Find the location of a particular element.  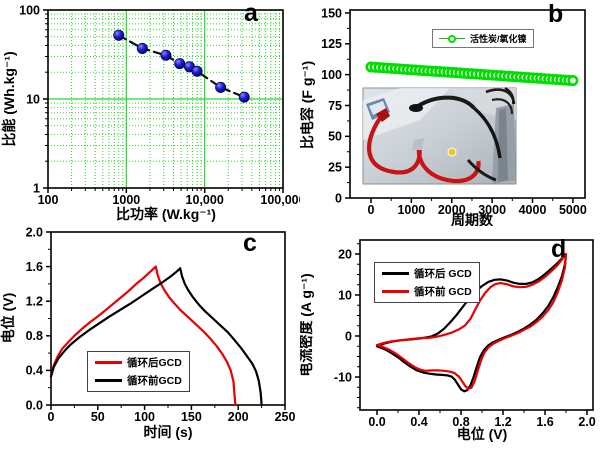

y-axis-label: 电位 (V) is located at coordinates (8, 318).